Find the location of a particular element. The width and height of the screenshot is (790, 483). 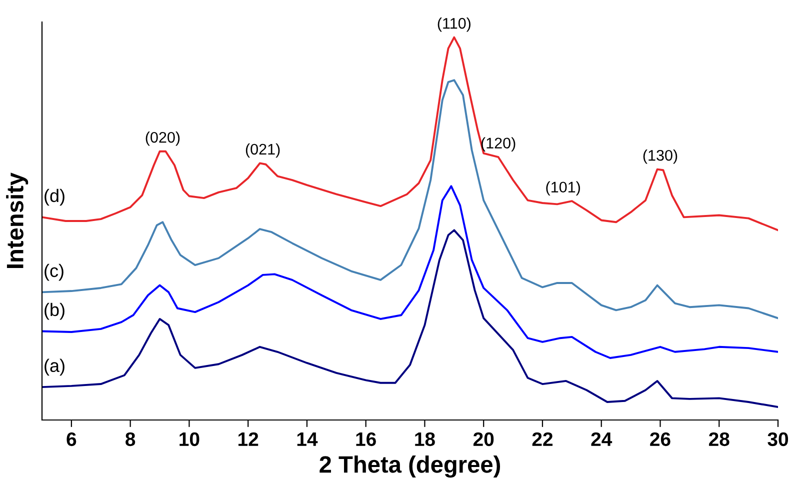

x-tick-label: 18 is located at coordinates (425, 439).